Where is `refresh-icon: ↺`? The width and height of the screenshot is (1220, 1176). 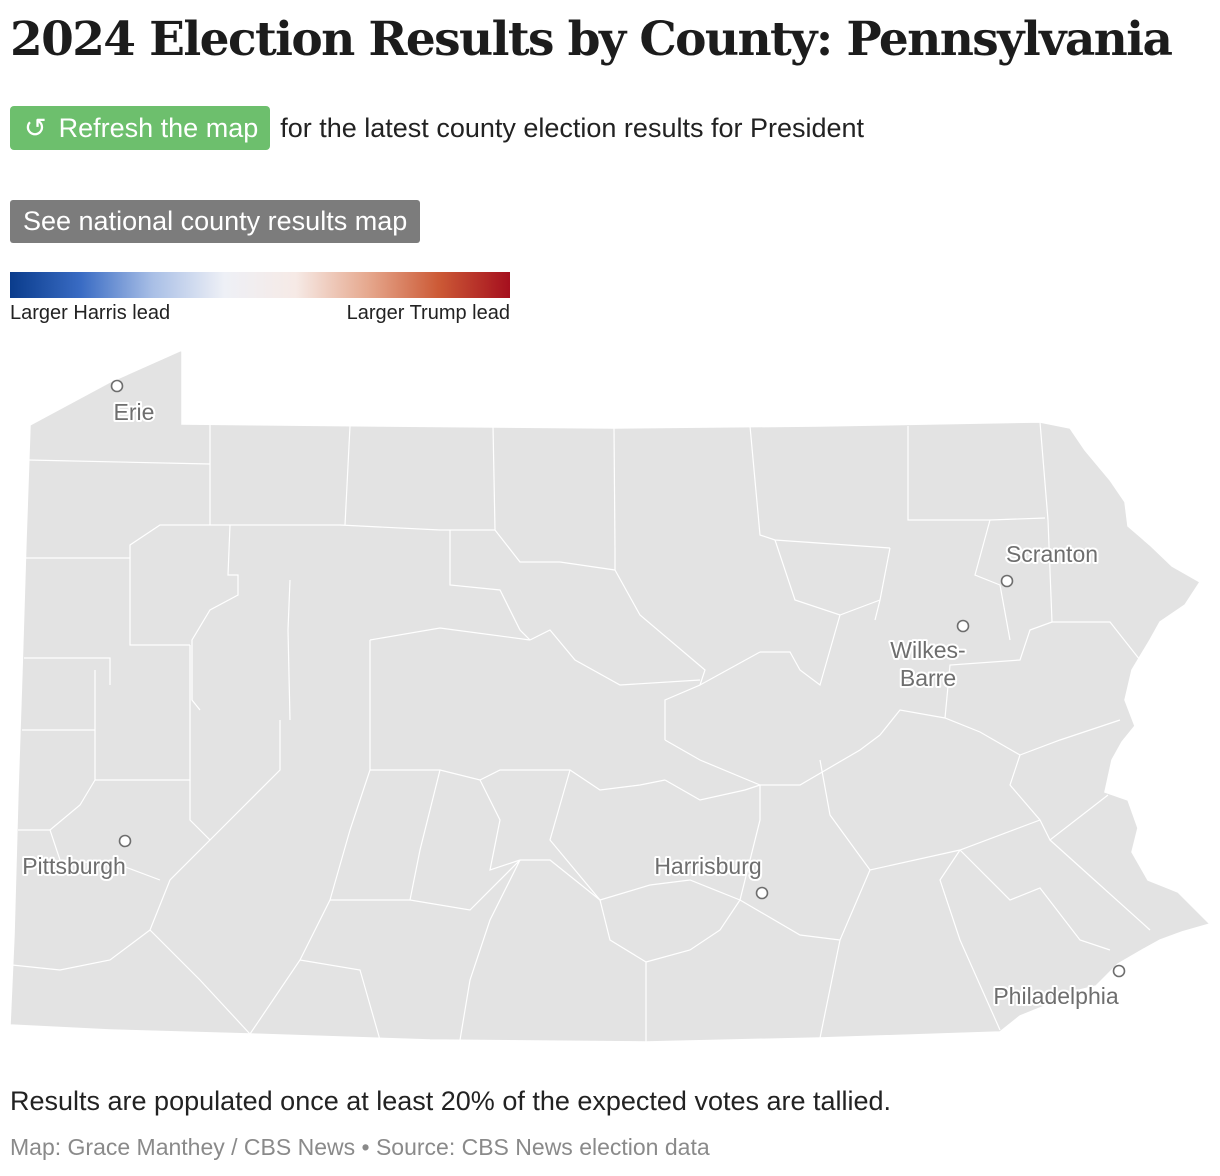 refresh-icon: ↺ is located at coordinates (35, 127).